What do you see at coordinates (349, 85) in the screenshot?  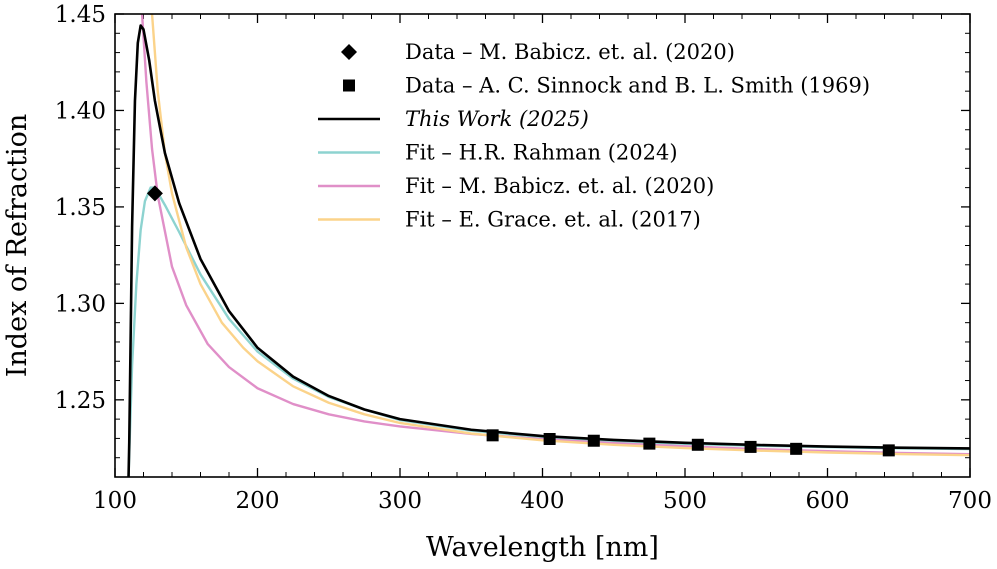 I see `legend-marker-square` at bounding box center [349, 85].